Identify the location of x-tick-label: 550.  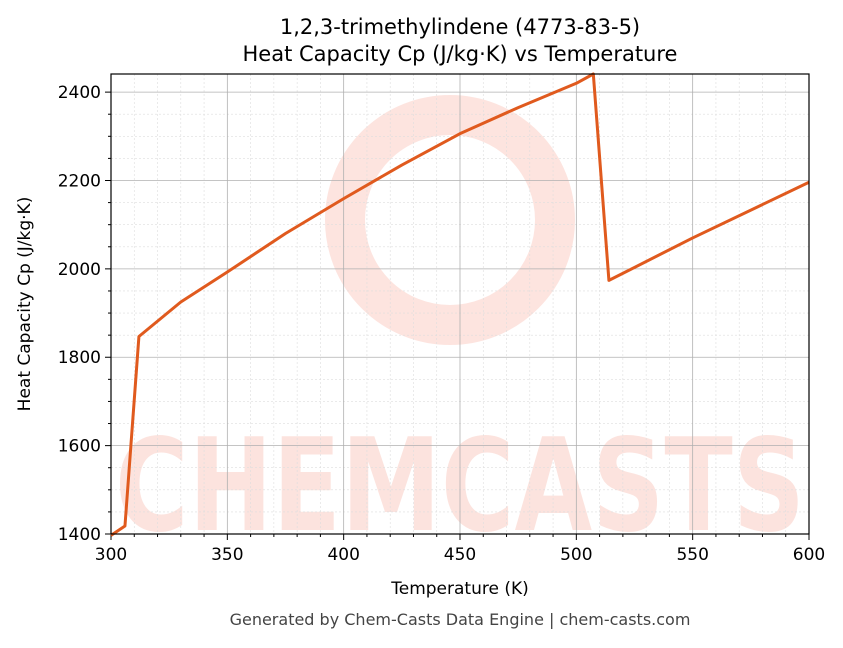
(692, 555).